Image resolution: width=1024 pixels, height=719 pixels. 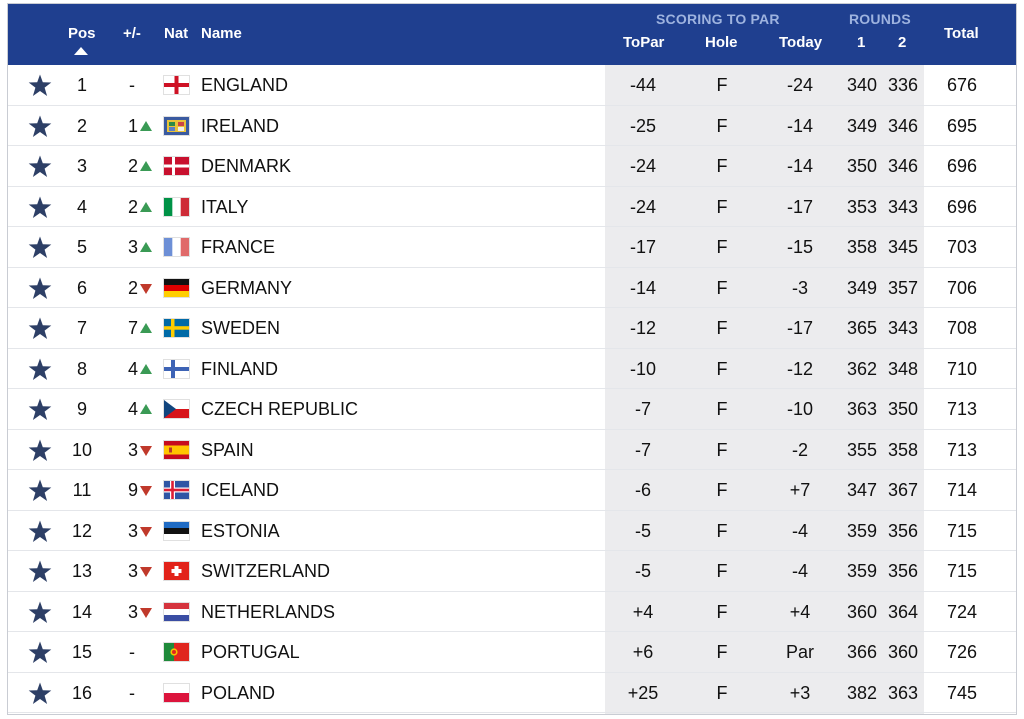 What do you see at coordinates (512, 247) in the screenshot?
I see `table-row: 5 3 FRANCE -17 F -15 358 345 703` at bounding box center [512, 247].